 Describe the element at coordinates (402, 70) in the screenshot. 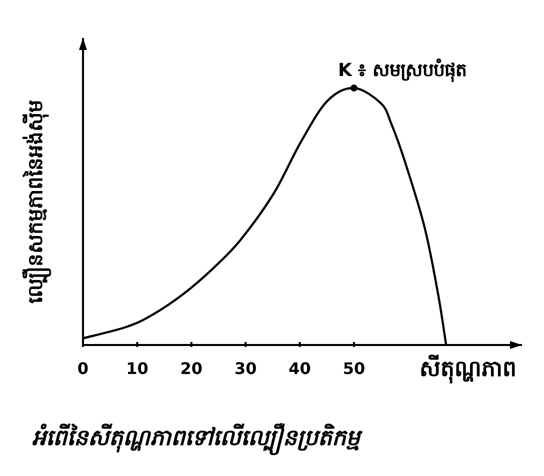

I see `annotation: K ៖ សមស្របបំផុត` at that location.